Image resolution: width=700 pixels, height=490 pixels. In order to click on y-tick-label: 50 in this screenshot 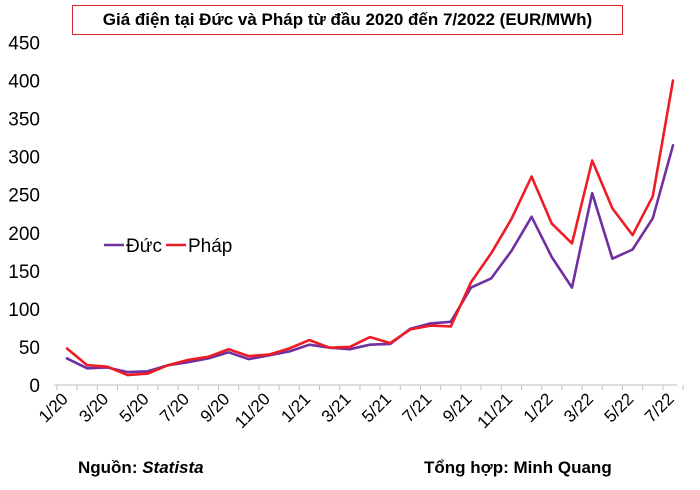, I will do `click(29, 348)`.